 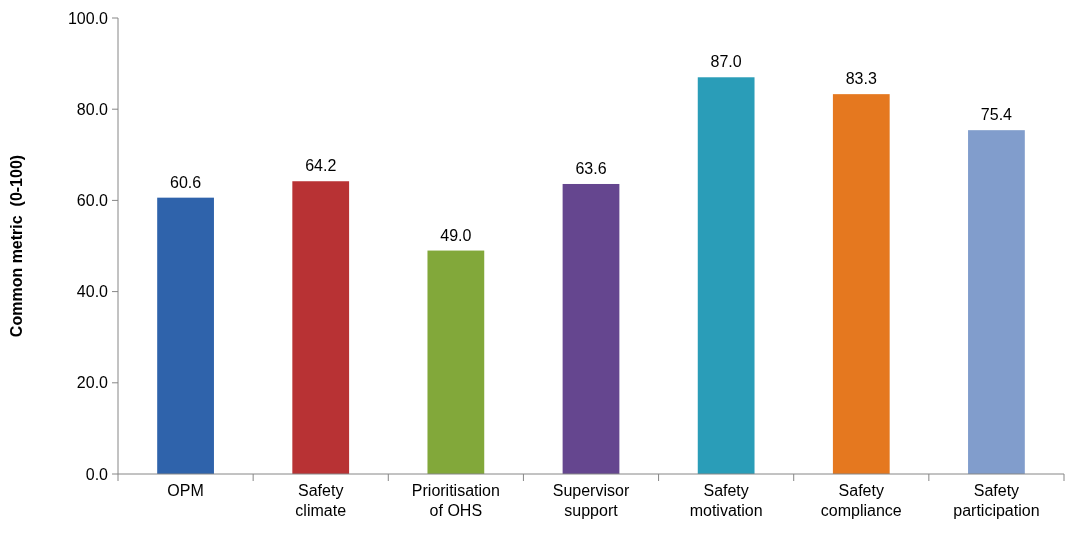 I want to click on y-axis-title: Common metric (0-100), so click(x=16, y=246).